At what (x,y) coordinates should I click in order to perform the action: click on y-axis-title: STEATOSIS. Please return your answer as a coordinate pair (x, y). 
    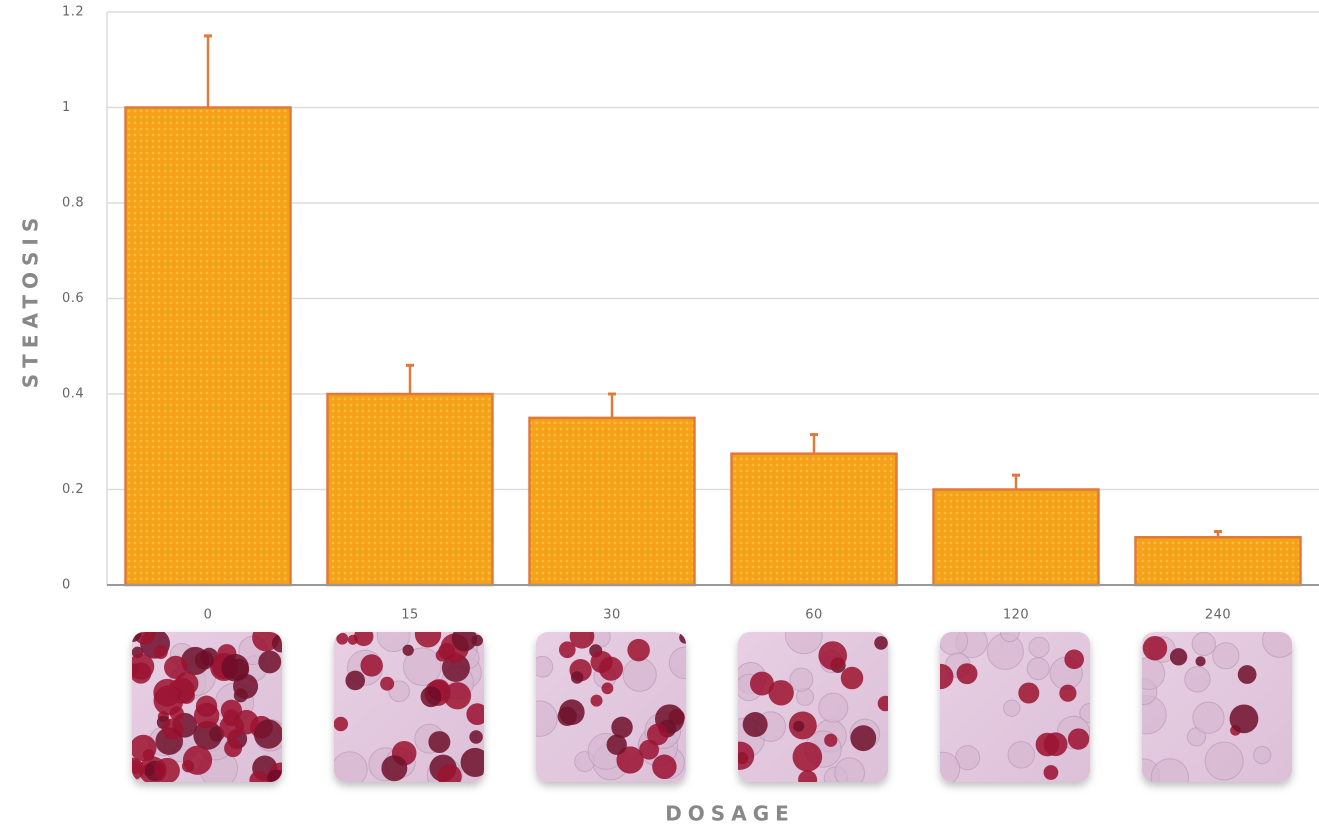
    Looking at the image, I should click on (31, 300).